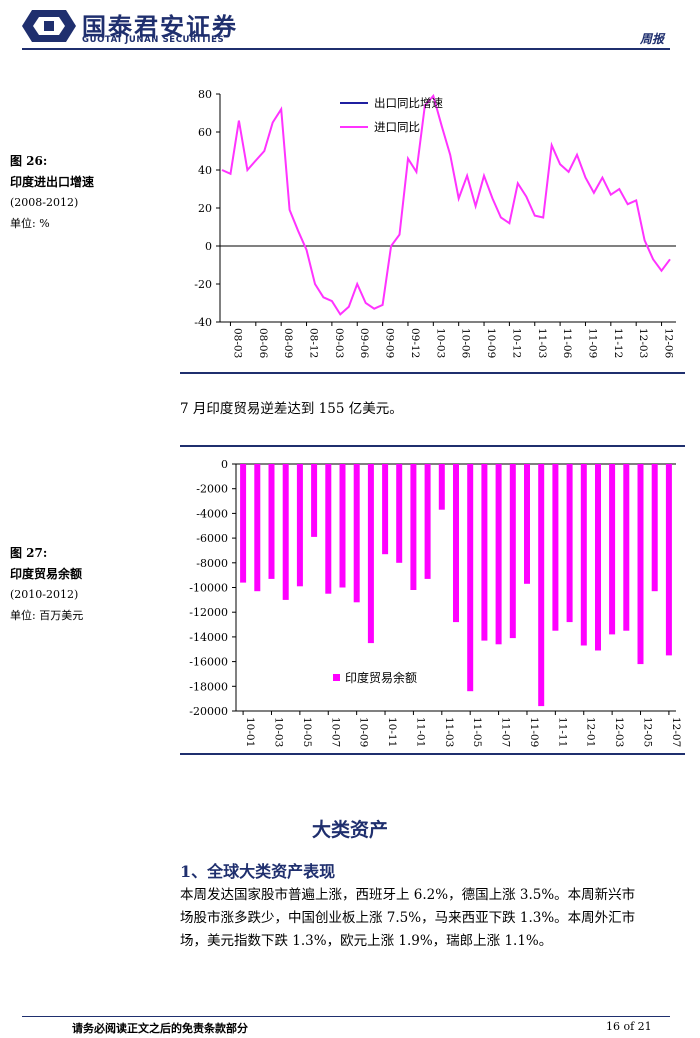 The image size is (700, 1038). What do you see at coordinates (534, 732) in the screenshot?
I see `x-tick-label: 11-09` at bounding box center [534, 732].